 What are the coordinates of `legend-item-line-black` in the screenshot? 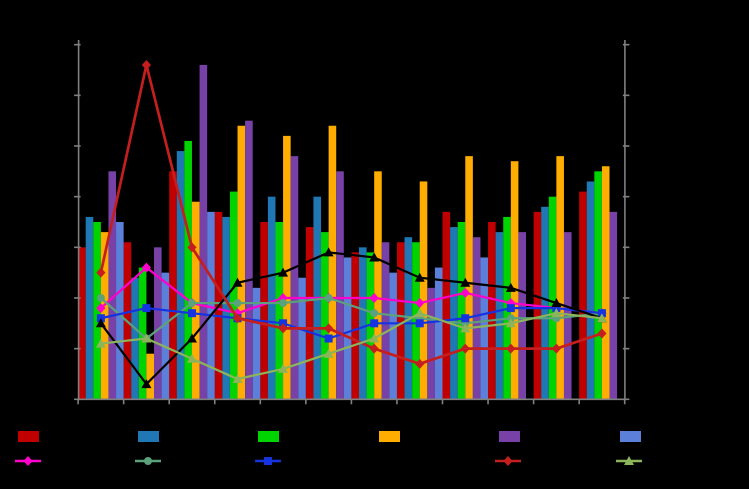 It's located at (388, 460).